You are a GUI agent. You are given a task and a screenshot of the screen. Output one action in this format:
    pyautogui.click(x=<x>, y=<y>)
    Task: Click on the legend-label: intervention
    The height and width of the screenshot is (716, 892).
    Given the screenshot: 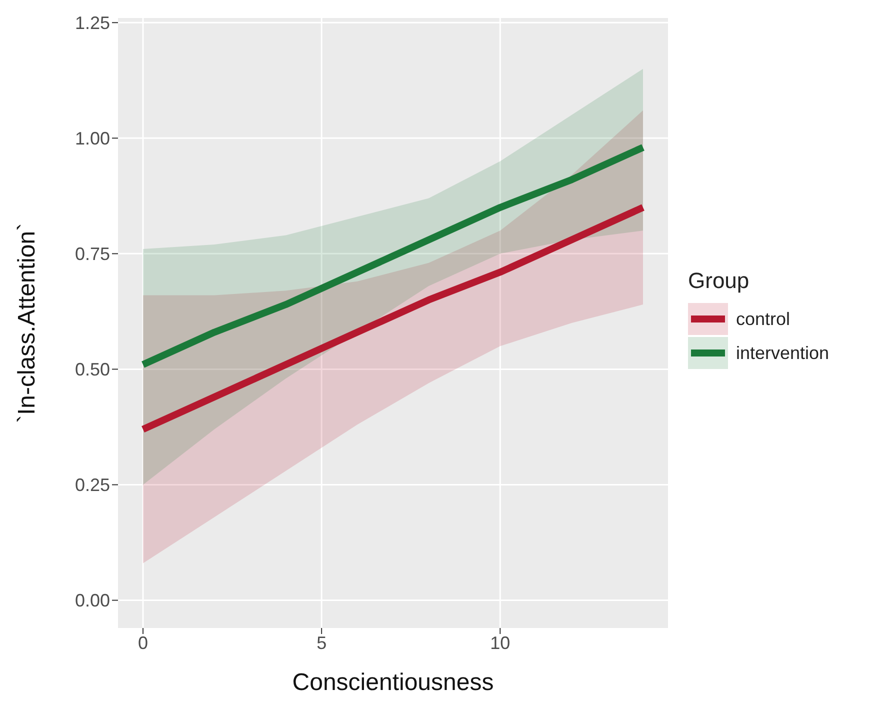 What is the action you would take?
    pyautogui.click(x=783, y=353)
    